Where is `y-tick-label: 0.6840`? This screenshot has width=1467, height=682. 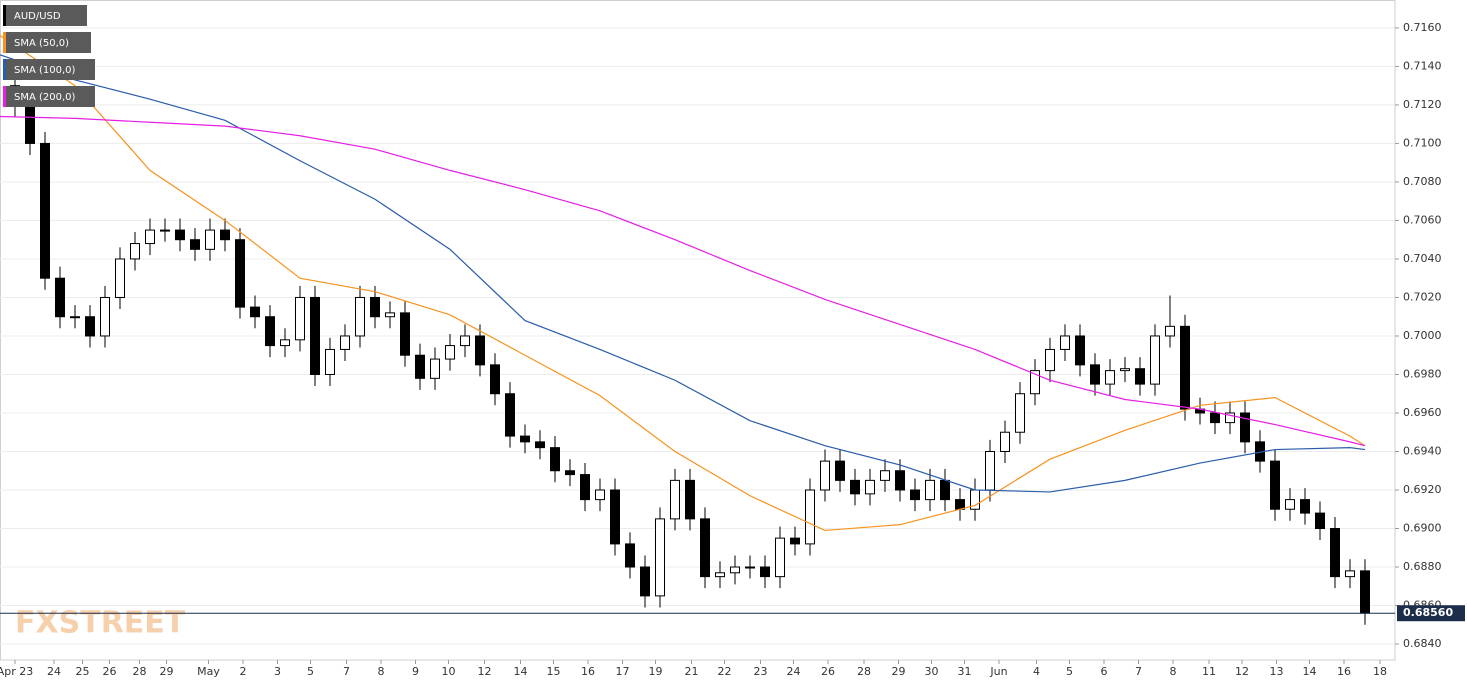
y-tick-label: 0.6840 is located at coordinates (1422, 643).